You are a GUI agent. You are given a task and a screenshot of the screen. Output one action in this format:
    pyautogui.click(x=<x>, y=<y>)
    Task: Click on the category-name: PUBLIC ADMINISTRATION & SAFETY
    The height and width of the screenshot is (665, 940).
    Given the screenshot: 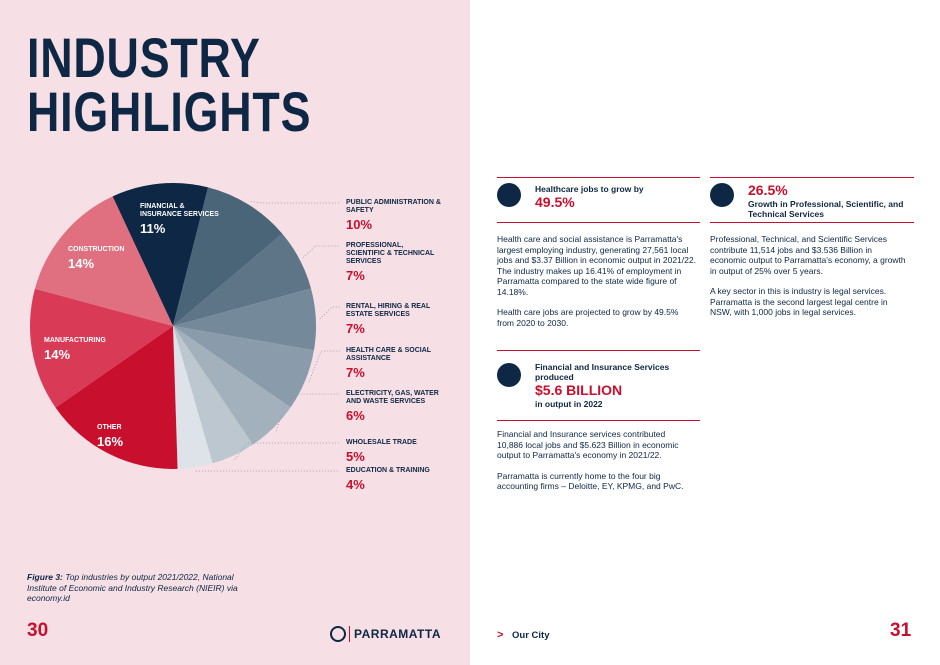 What is the action you would take?
    pyautogui.click(x=393, y=206)
    